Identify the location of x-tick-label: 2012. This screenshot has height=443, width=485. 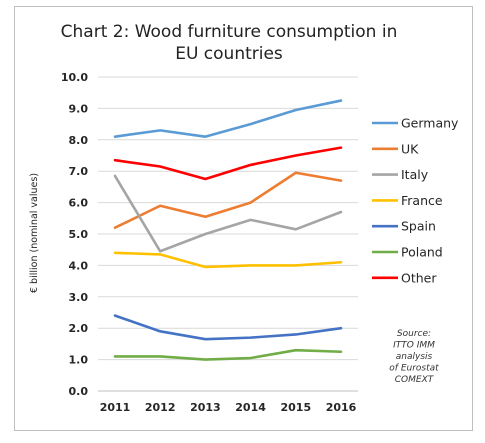
(160, 407).